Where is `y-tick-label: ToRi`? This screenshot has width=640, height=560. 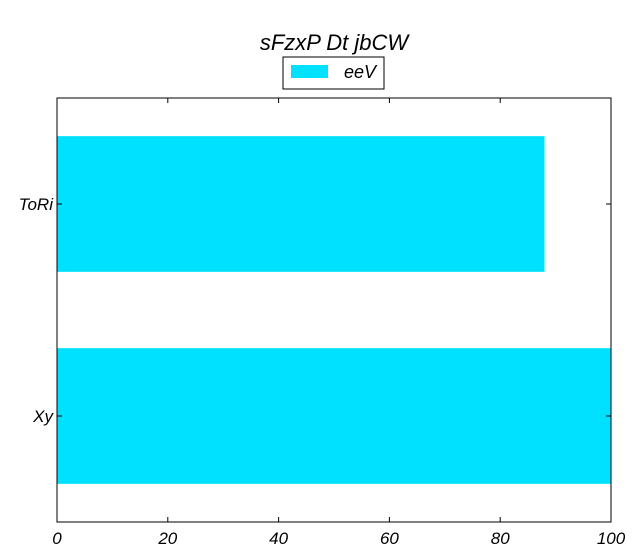 y-tick-label: ToRi is located at coordinates (37, 204).